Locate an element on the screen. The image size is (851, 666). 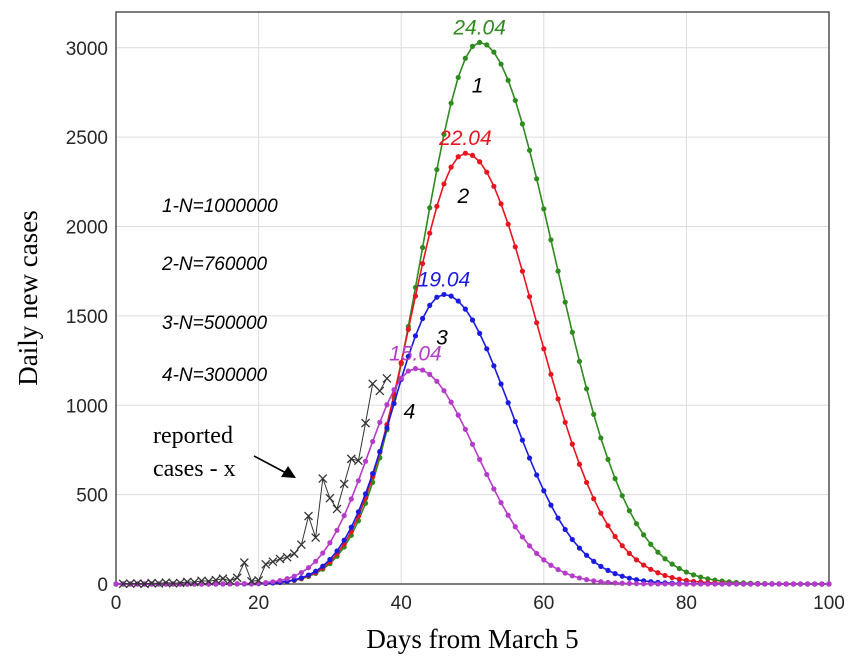
legend-entry-1: 1-N=1000000 is located at coordinates (220, 206).